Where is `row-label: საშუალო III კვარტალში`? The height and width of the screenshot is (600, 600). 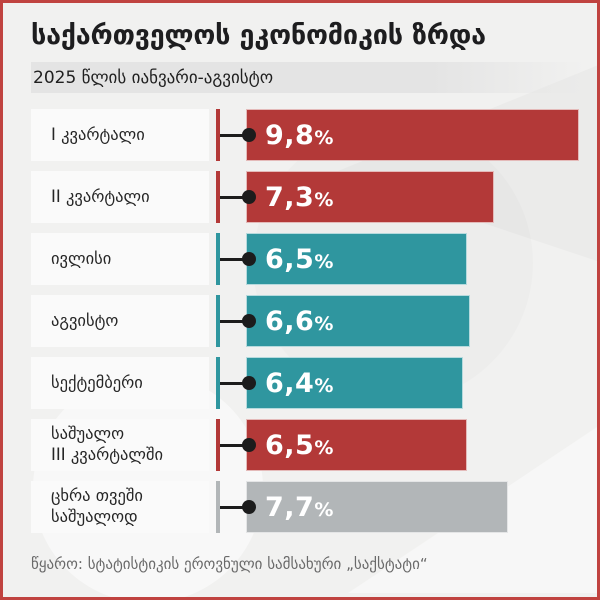 row-label: საშუალო III კვარტალში is located at coordinates (120, 445).